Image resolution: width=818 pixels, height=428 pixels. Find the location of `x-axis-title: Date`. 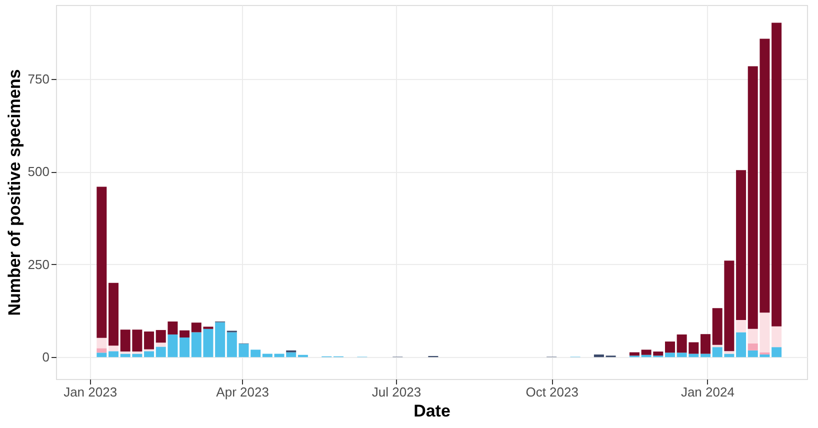

x-axis-title: Date is located at coordinates (432, 411).